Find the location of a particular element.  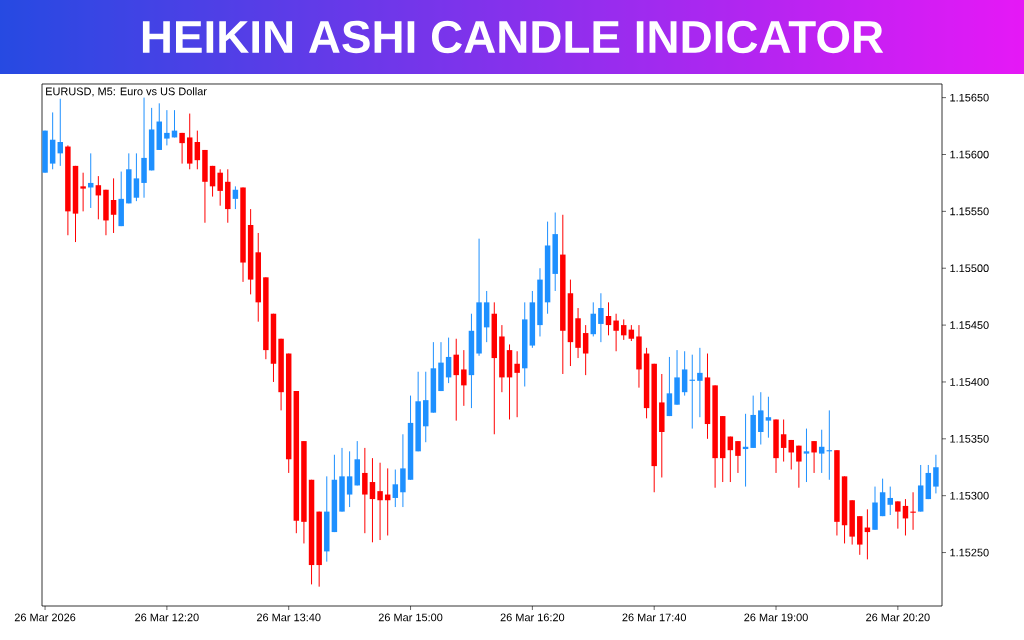

y-tick-label: 1.15350 is located at coordinates (969, 438).